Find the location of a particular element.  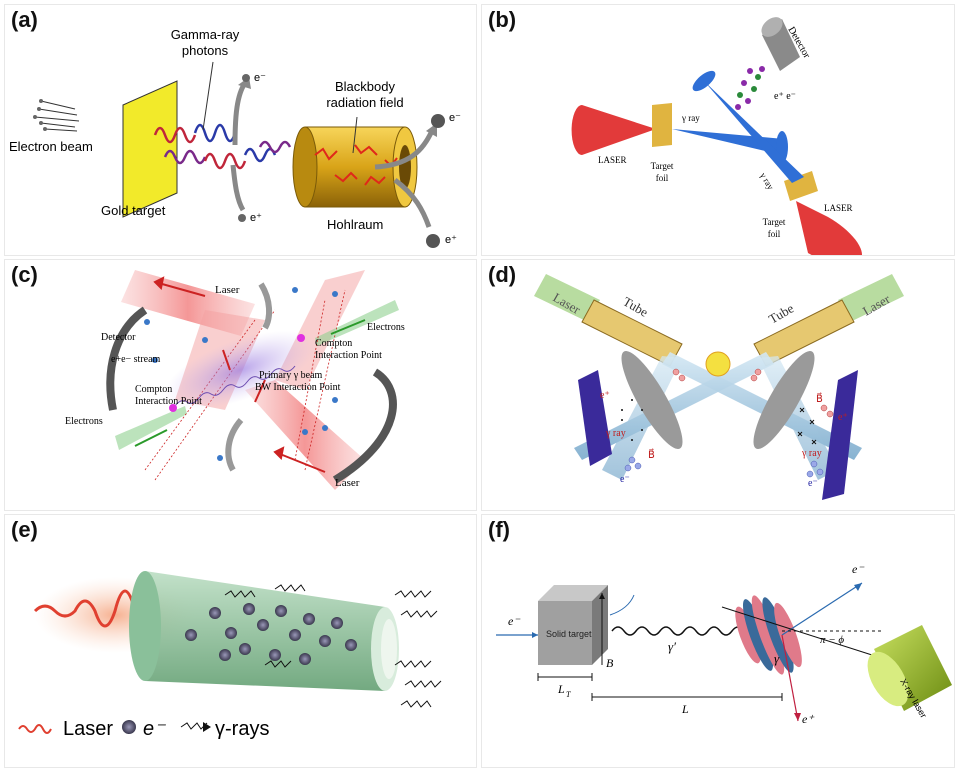

label-compton-r2: Interaction Point is located at coordinates (348, 355).